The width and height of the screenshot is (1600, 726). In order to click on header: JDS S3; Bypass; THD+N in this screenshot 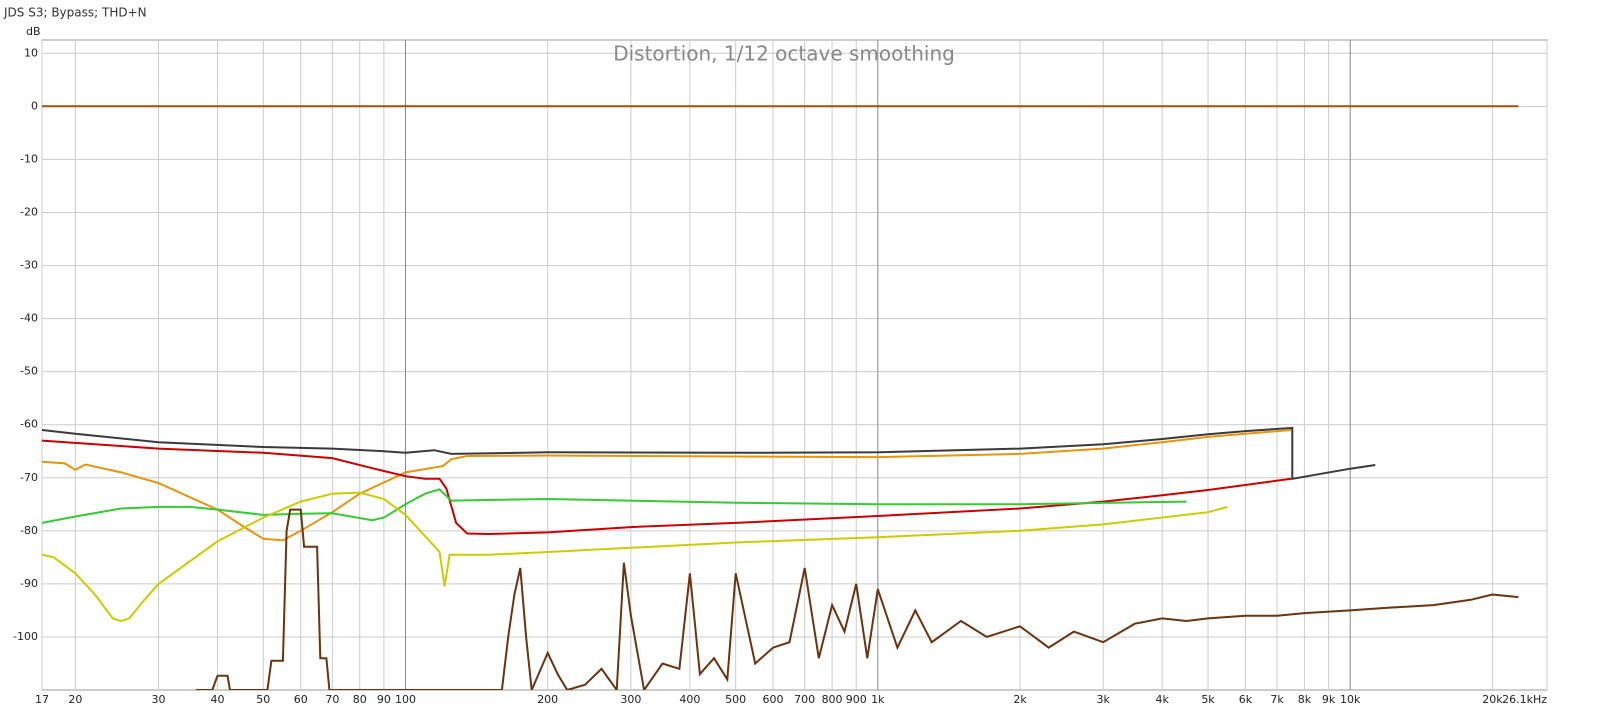, I will do `click(75, 13)`.